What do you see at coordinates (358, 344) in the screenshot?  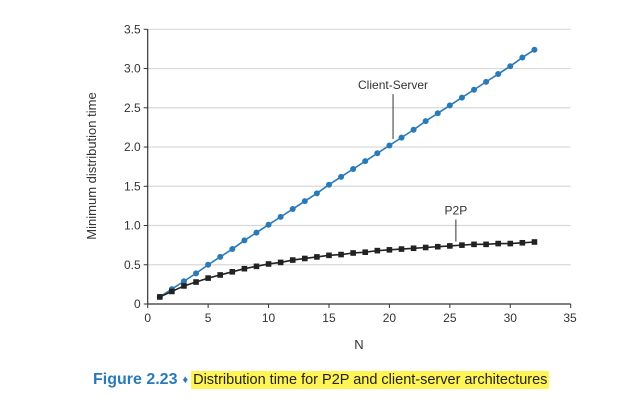 I see `x-axis-label: N` at bounding box center [358, 344].